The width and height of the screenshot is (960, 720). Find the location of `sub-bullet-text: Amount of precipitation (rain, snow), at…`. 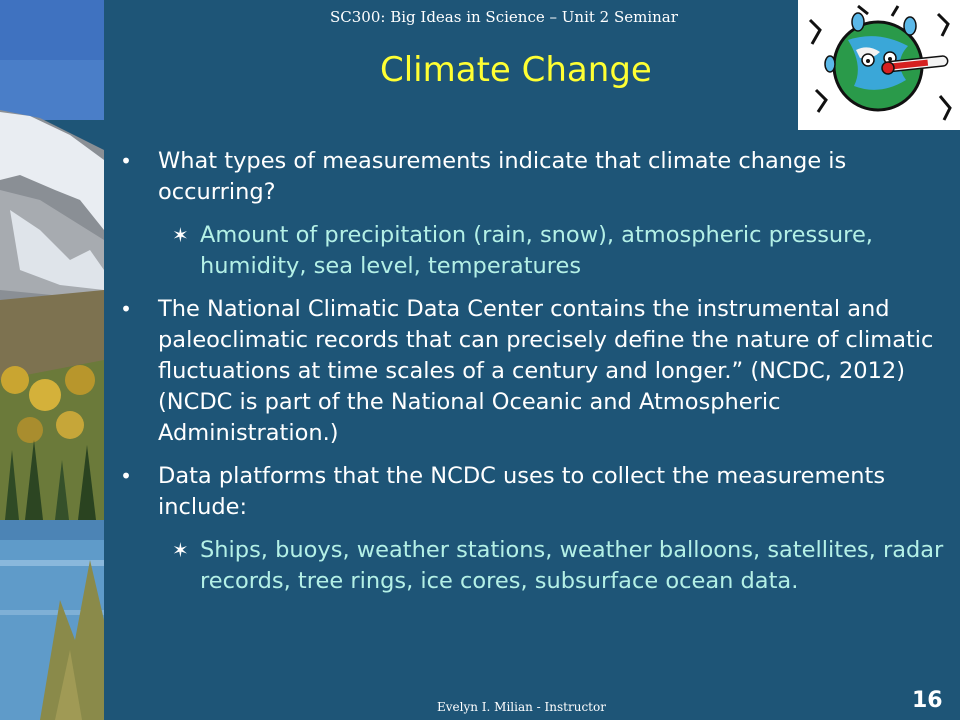

sub-bullet-text: Amount of precipitation (rain, snow), at… is located at coordinates (536, 250).